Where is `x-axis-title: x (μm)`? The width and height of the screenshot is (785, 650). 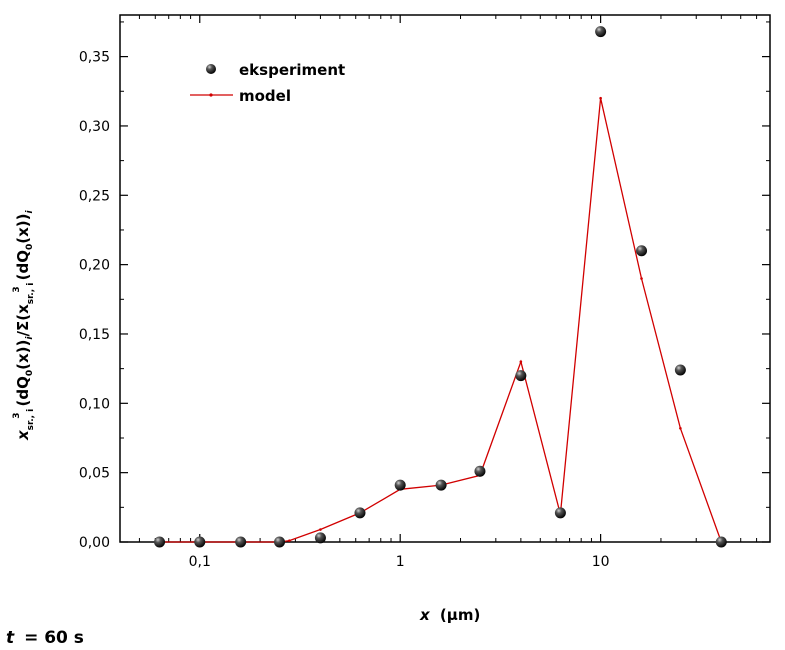 x-axis-title: x (μm) is located at coordinates (449, 615).